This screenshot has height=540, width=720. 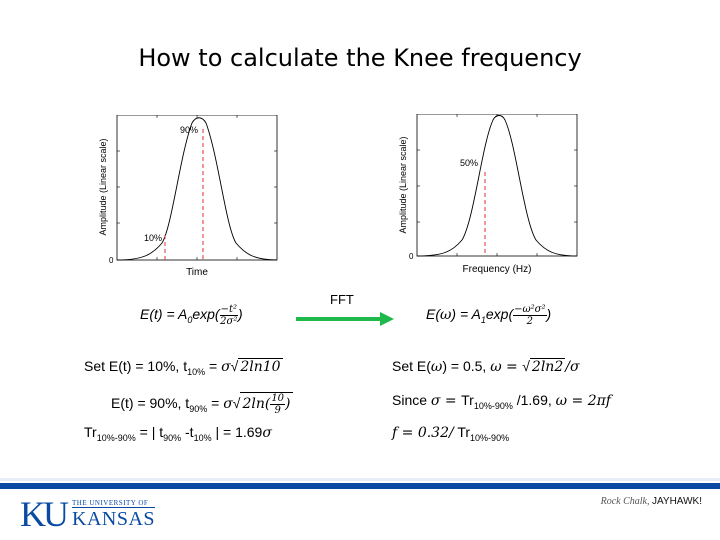 What do you see at coordinates (178, 433) in the screenshot?
I see `rise-time-equation: Tr10%-90% = | t90% -t10% | = 1.69σ` at bounding box center [178, 433].